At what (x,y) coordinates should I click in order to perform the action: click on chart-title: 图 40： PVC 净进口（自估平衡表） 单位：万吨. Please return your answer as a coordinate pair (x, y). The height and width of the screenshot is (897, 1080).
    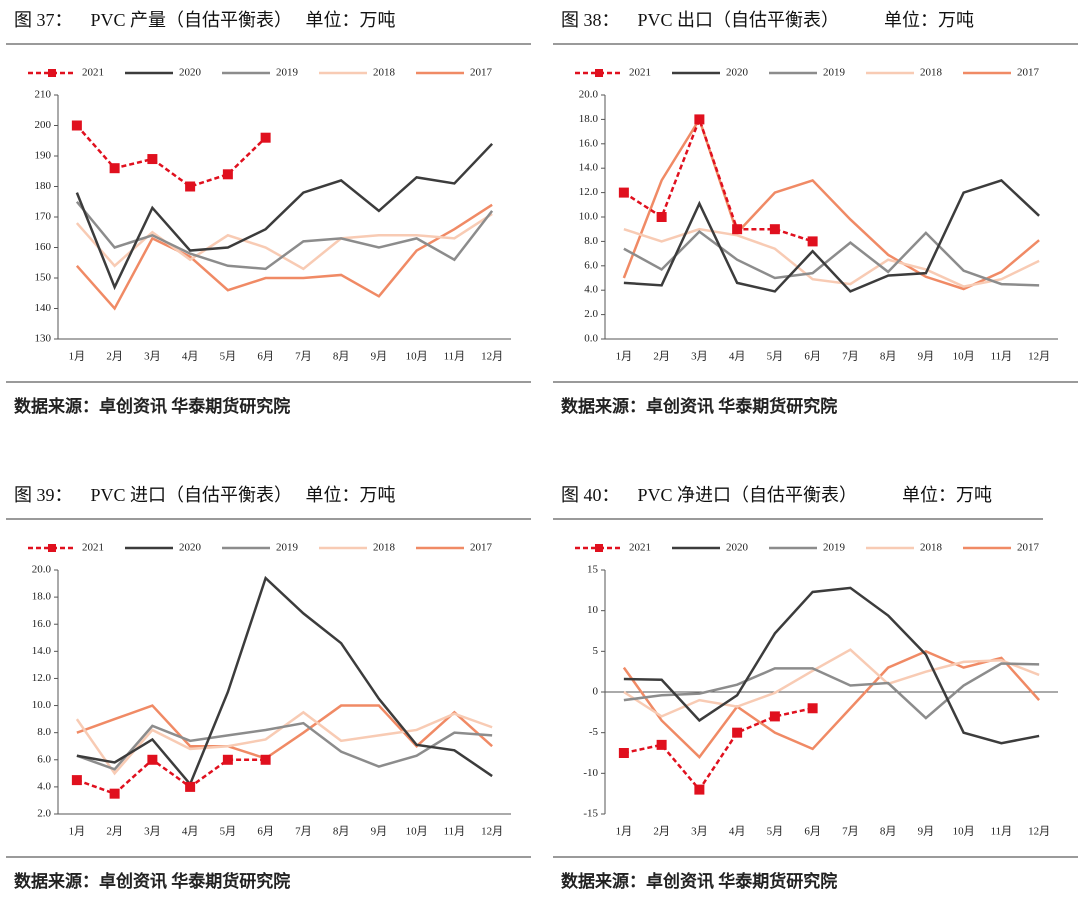
    Looking at the image, I should click on (798, 497).